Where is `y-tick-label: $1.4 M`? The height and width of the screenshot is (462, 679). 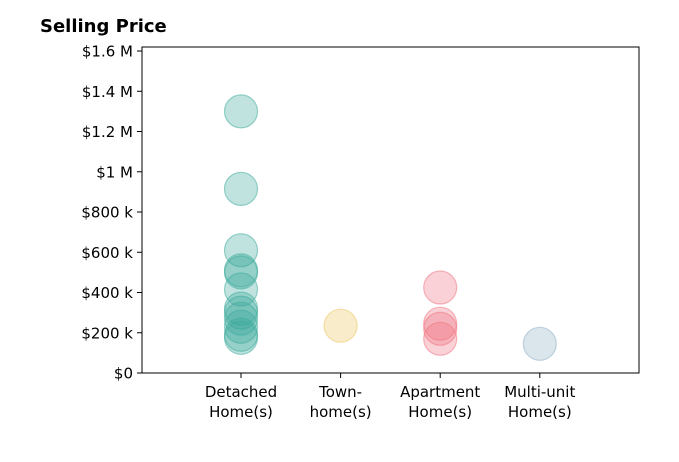 y-tick-label: $1.4 M is located at coordinates (107, 92).